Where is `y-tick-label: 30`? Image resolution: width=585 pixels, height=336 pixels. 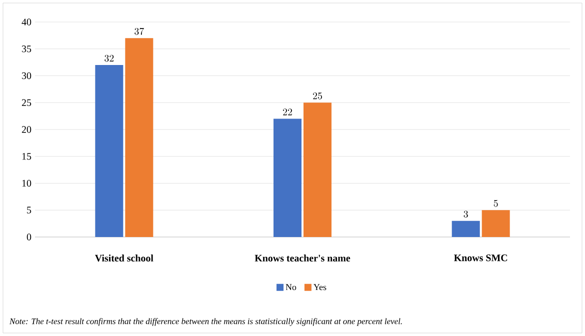
y-tick-label: 30 is located at coordinates (27, 76).